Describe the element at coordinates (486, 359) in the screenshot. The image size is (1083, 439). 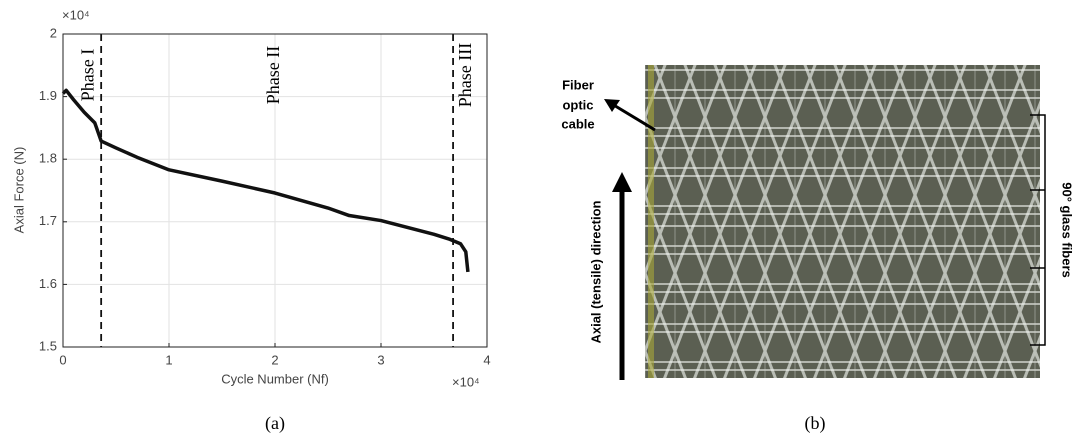
I see `x-tick-label: 4` at that location.